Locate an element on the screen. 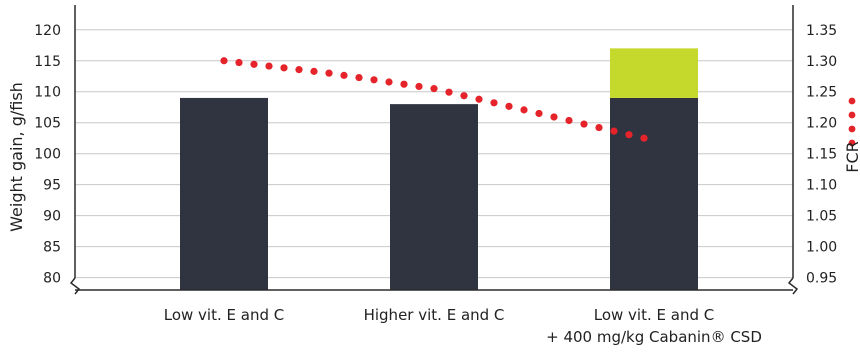 This screenshot has height=352, width=860. y-axis-title-right: FCR is located at coordinates (851, 157).